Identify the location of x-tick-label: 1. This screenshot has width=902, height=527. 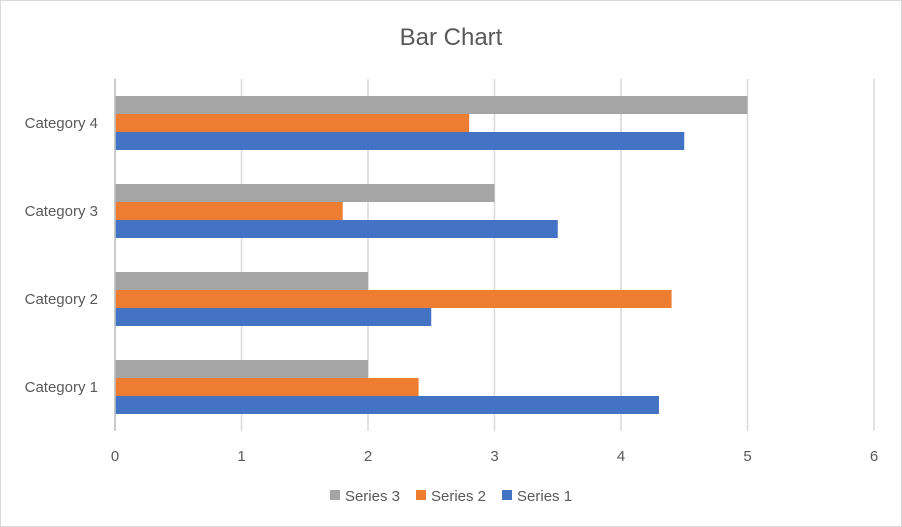
(241, 456).